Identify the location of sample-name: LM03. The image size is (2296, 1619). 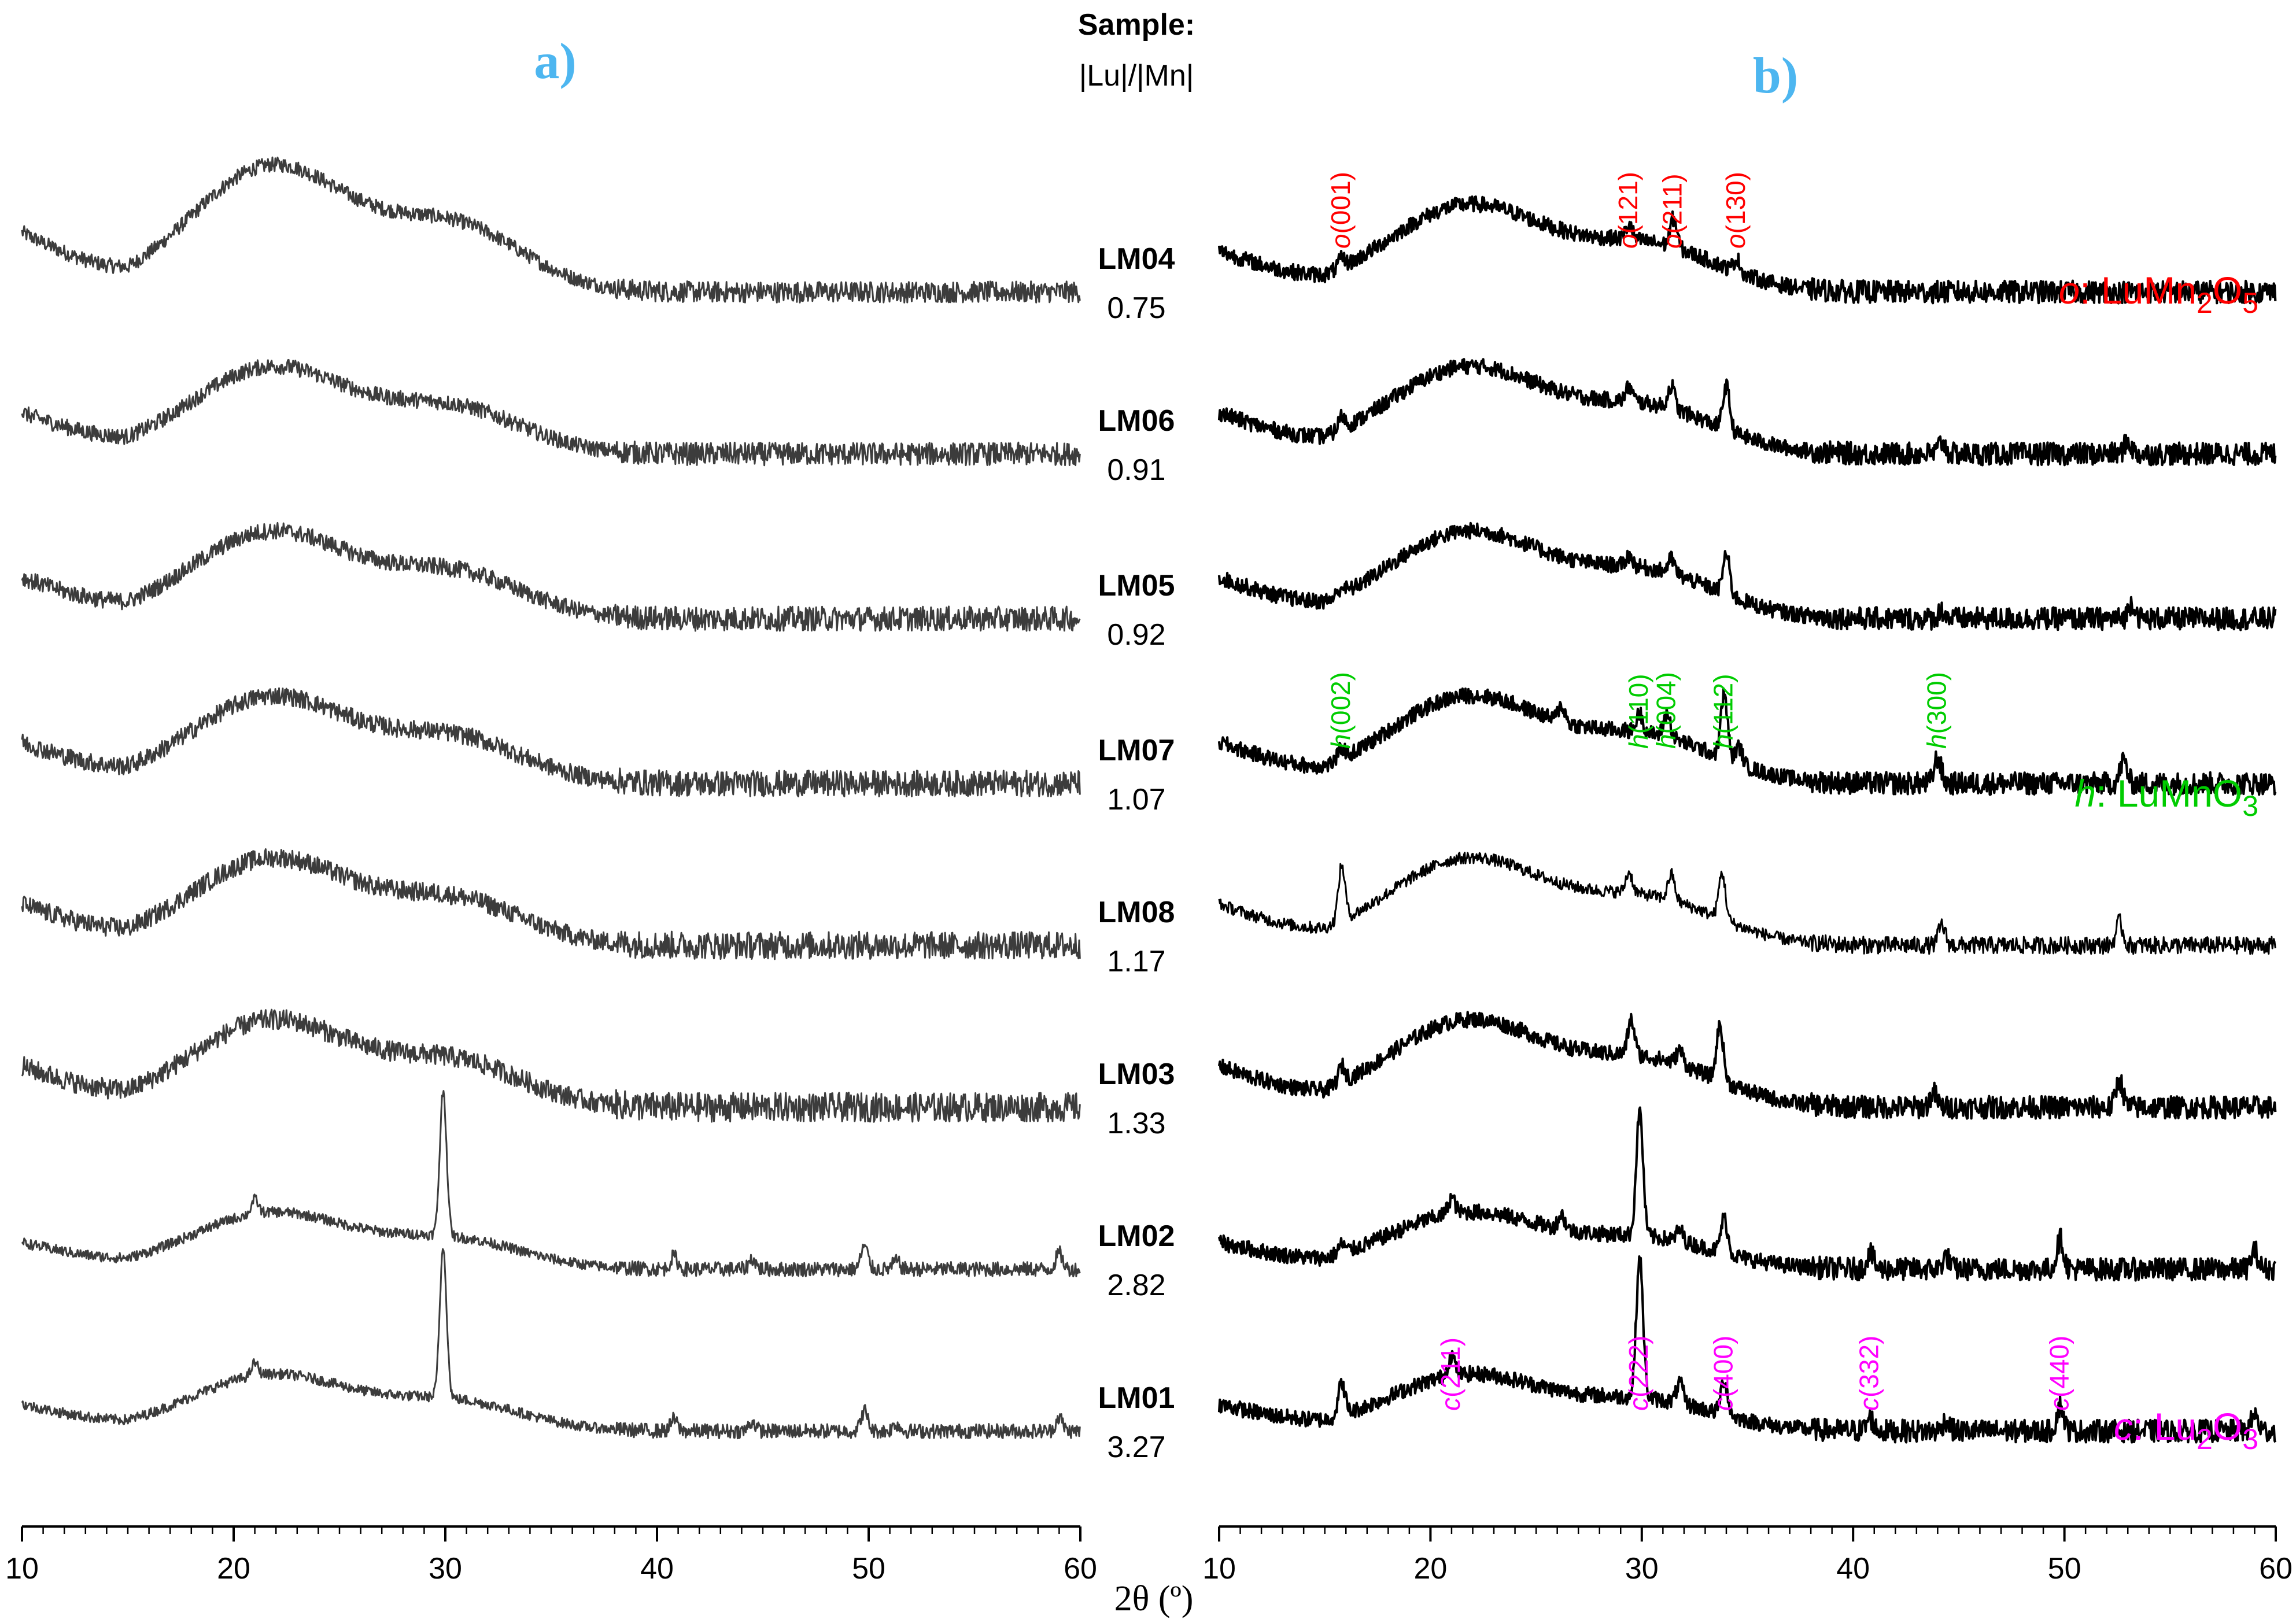
(1136, 1074).